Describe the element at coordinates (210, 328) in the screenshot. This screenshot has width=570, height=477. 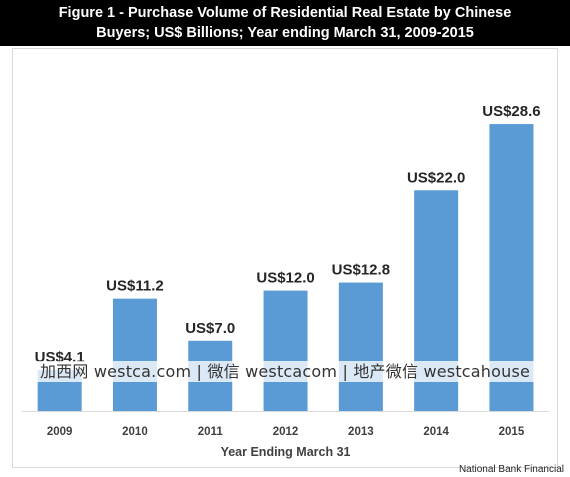
I see `data-label-2011: US$7.0` at that location.